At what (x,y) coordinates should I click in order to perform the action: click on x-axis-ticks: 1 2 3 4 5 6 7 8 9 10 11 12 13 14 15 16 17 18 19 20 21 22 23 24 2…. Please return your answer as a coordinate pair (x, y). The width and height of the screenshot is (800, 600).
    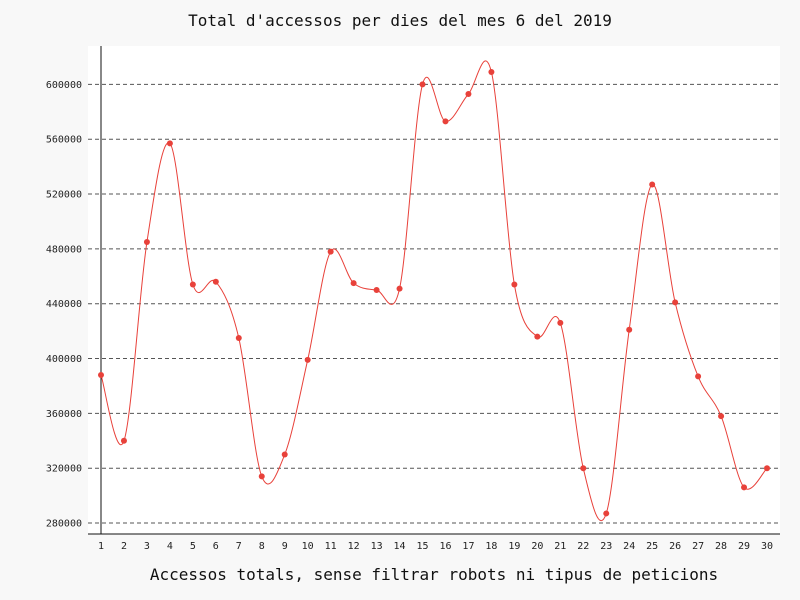
    Looking at the image, I should click on (435, 546).